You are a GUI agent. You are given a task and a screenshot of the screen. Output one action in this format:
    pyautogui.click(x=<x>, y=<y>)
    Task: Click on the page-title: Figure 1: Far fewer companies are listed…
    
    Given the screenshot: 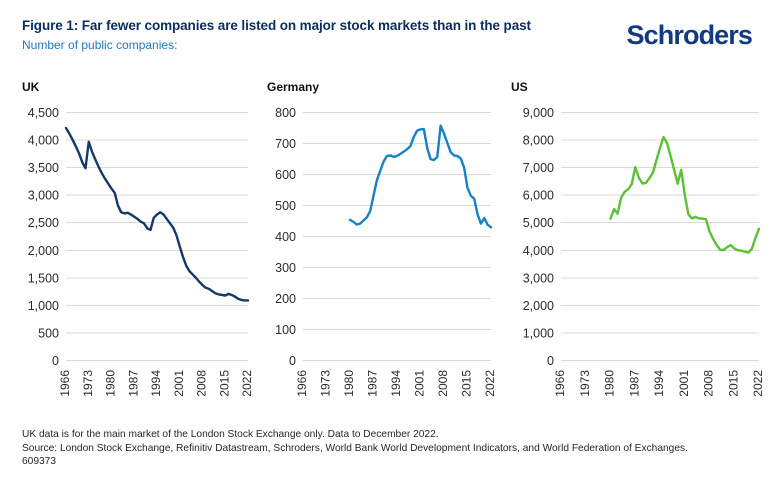 What is the action you would take?
    pyautogui.click(x=276, y=25)
    